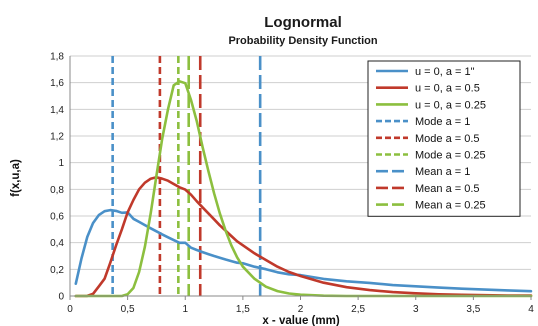 This screenshot has width=538, height=326. I want to click on x-tick-label: 3,5, so click(473, 309).